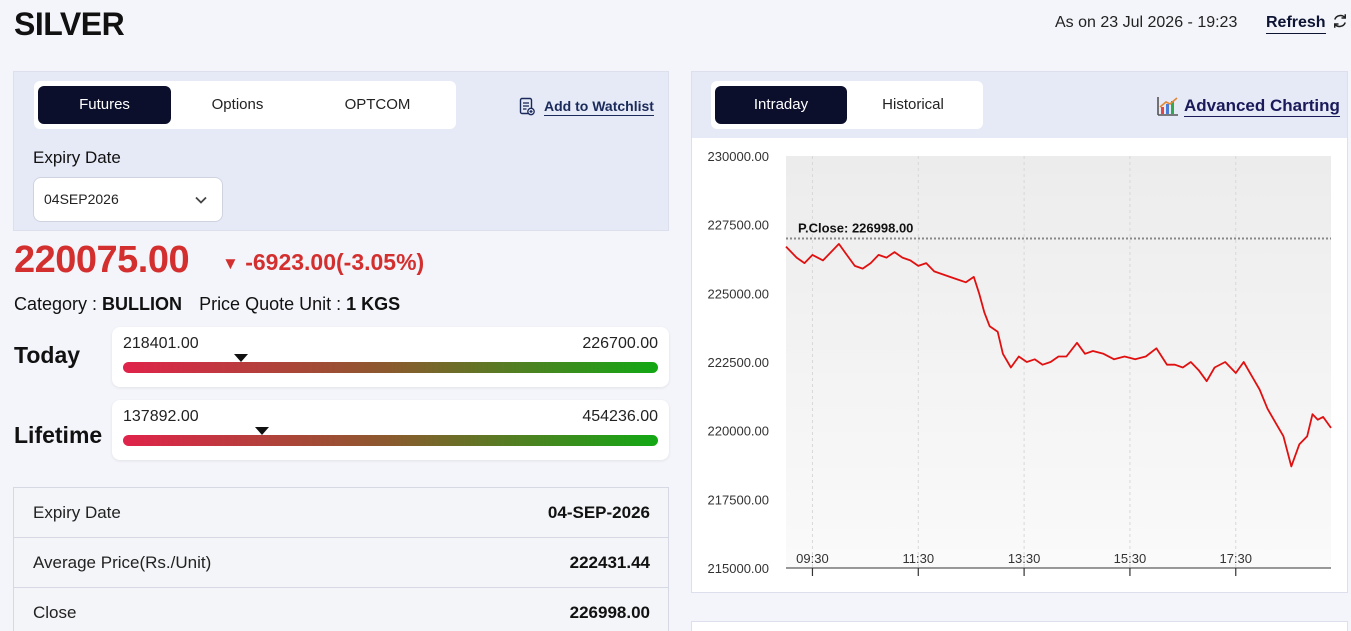 This screenshot has height=631, width=1351. What do you see at coordinates (81, 199) in the screenshot?
I see `expiry-selected-value: 04SEP2026` at bounding box center [81, 199].